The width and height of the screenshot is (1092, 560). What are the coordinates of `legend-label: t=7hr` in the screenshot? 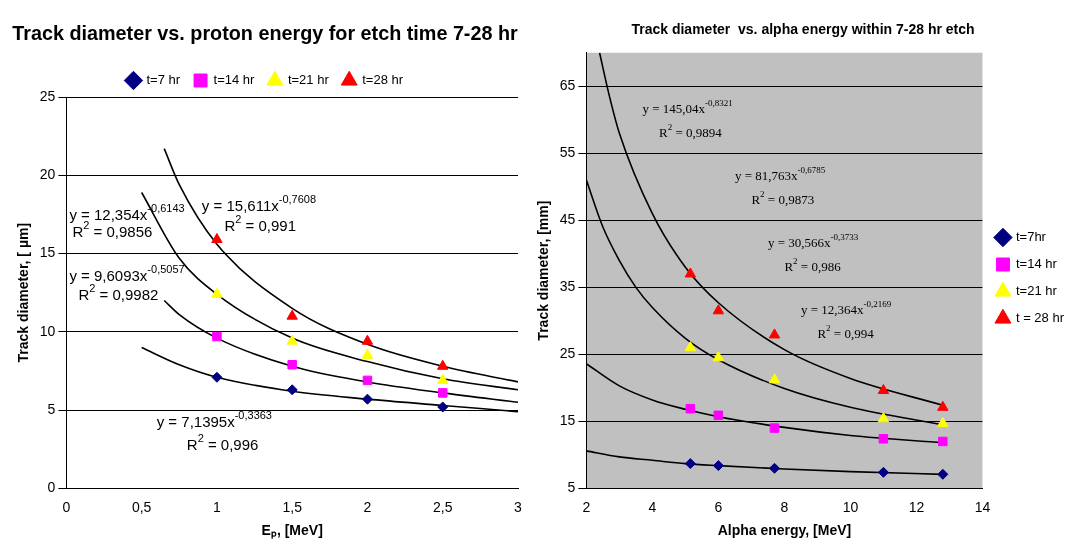 It's located at (1031, 237).